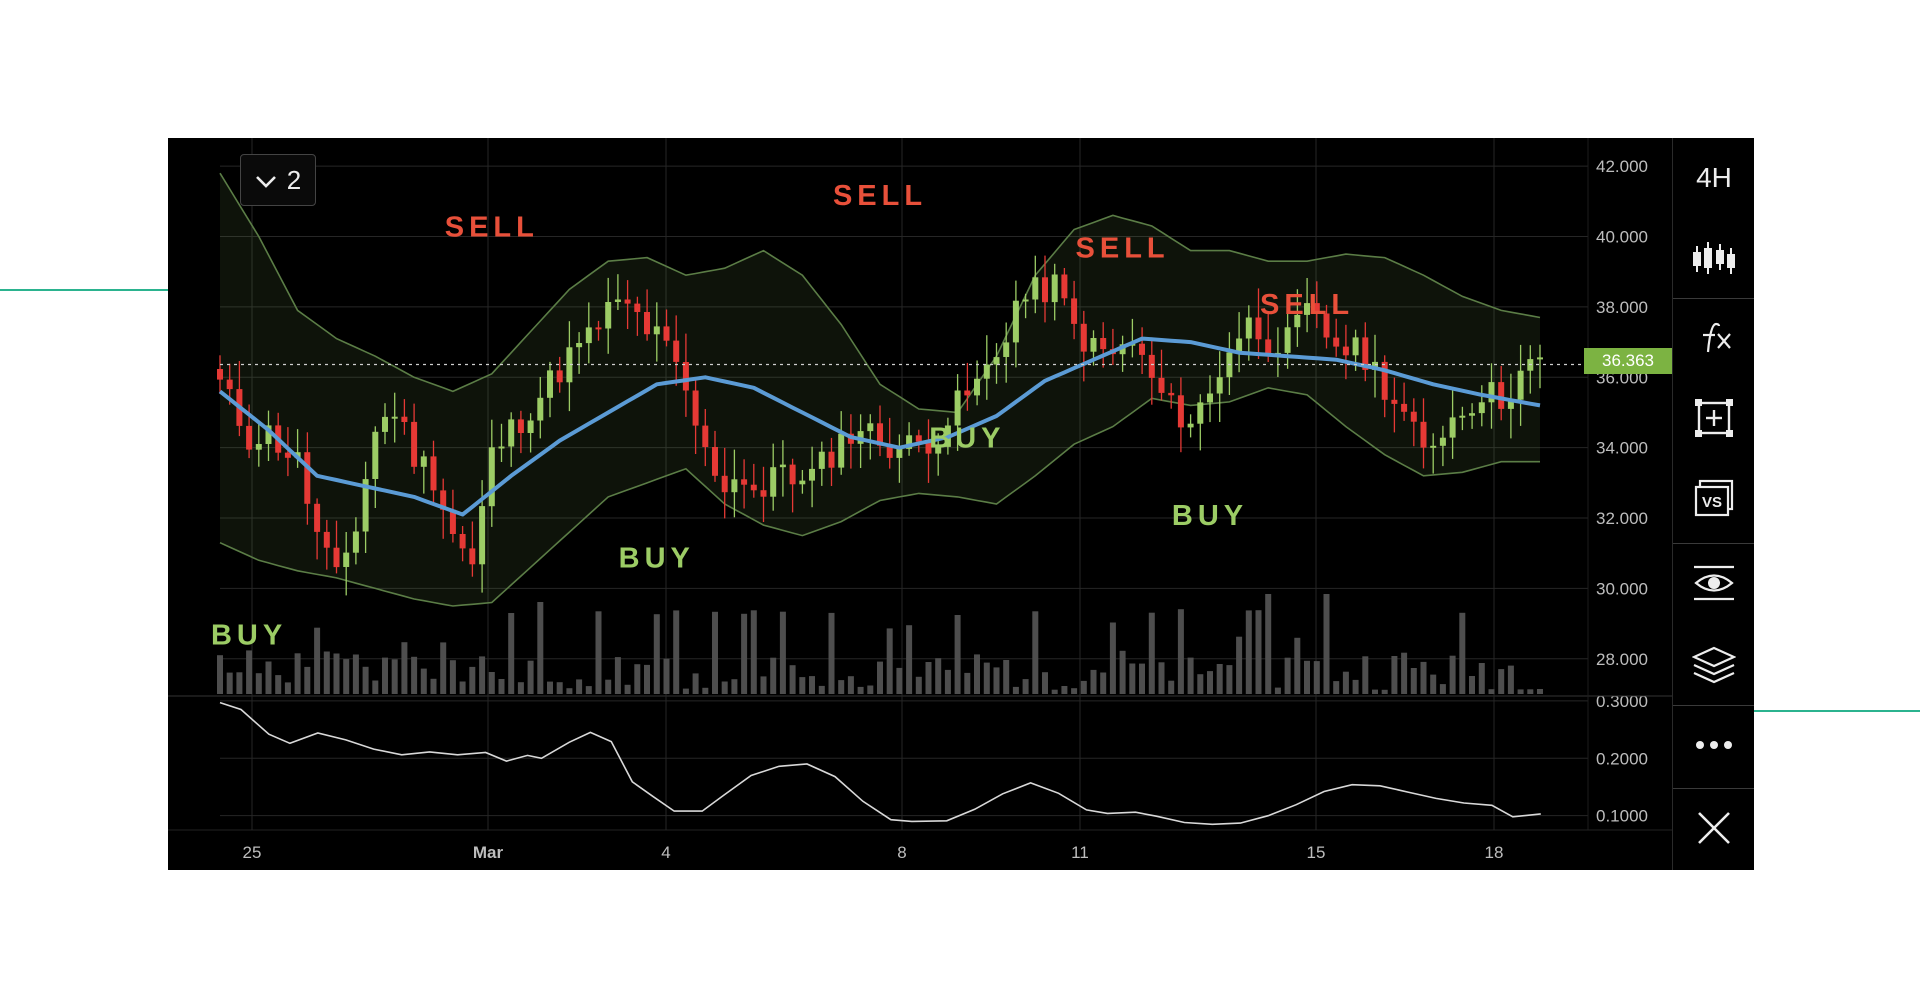 The width and height of the screenshot is (1920, 1008). I want to click on eye-icon, so click(1714, 583).